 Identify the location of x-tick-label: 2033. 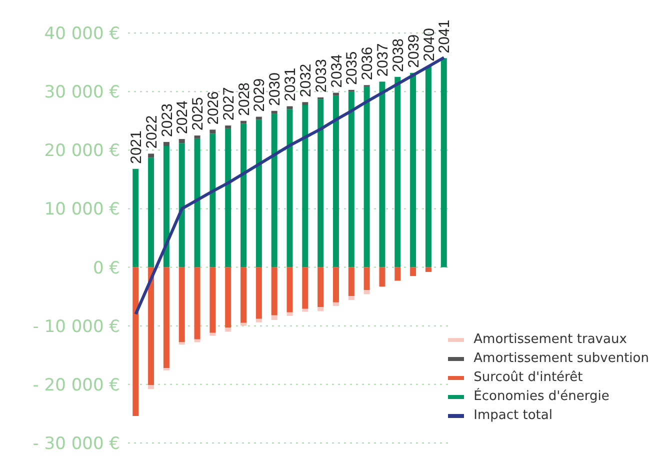
(321, 75).